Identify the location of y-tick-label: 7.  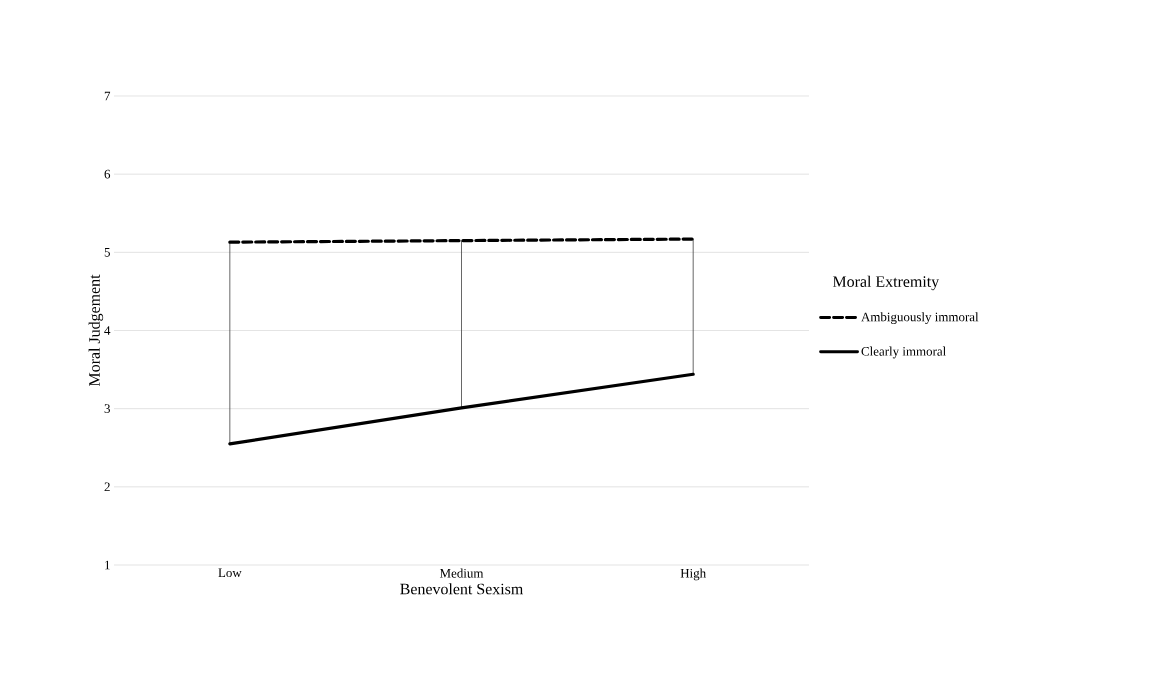
(107, 96).